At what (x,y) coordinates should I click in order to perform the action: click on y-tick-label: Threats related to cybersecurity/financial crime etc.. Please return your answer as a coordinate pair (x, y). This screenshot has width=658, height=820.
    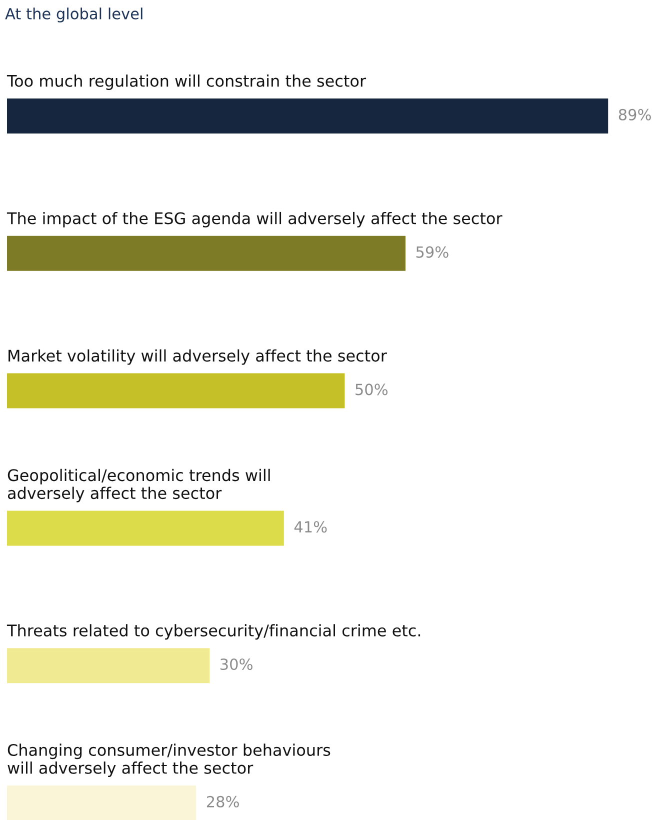
    Looking at the image, I should click on (213, 632).